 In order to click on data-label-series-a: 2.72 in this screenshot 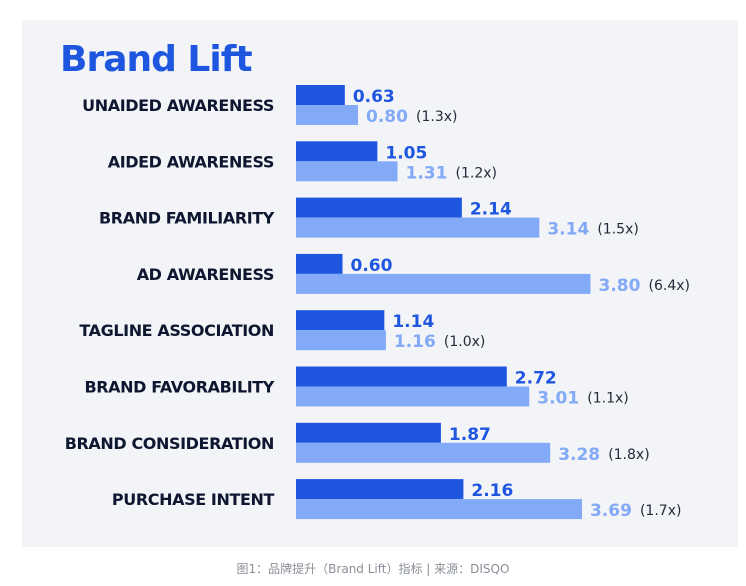, I will do `click(536, 379)`.